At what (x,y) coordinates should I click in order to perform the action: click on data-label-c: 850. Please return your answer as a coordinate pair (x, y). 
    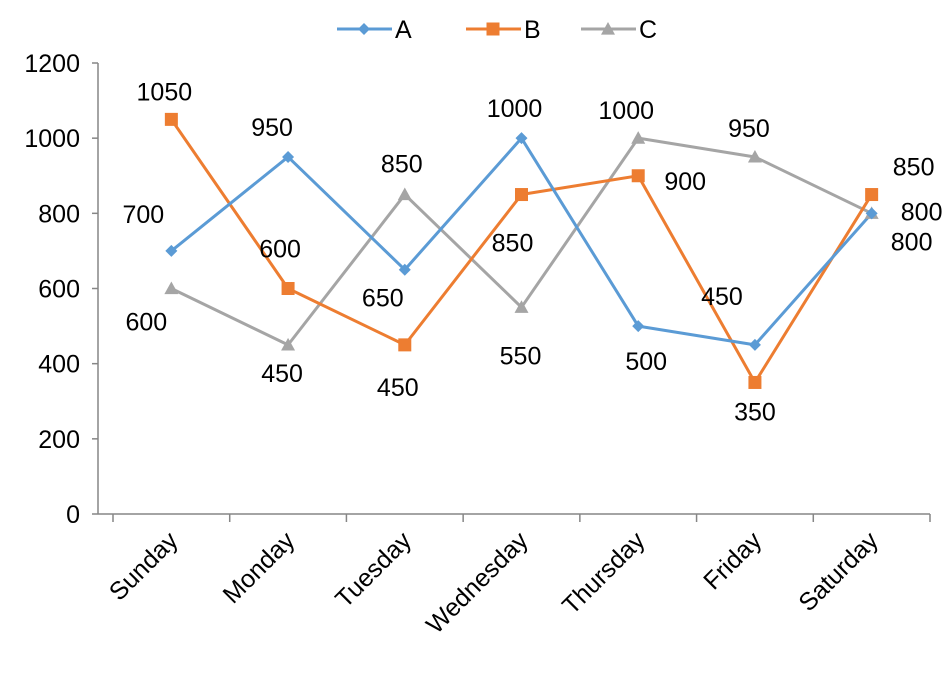
    Looking at the image, I should click on (402, 165).